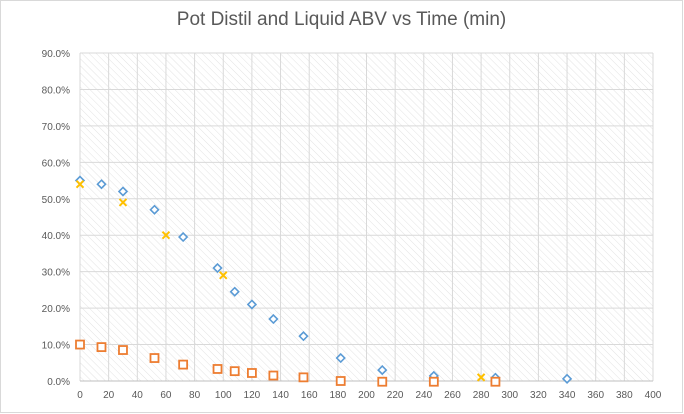 This screenshot has height=414, width=684. I want to click on x-tick-label: 400, so click(653, 395).